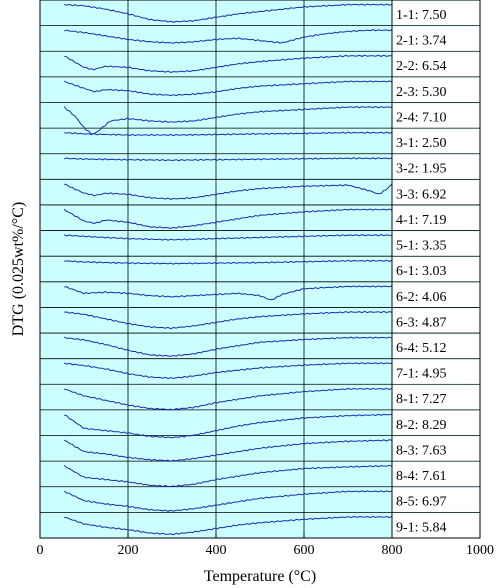  Describe the element at coordinates (265, 545) in the screenshot. I see `x-tick-labels: 0 200 400 600 800 1000` at that location.